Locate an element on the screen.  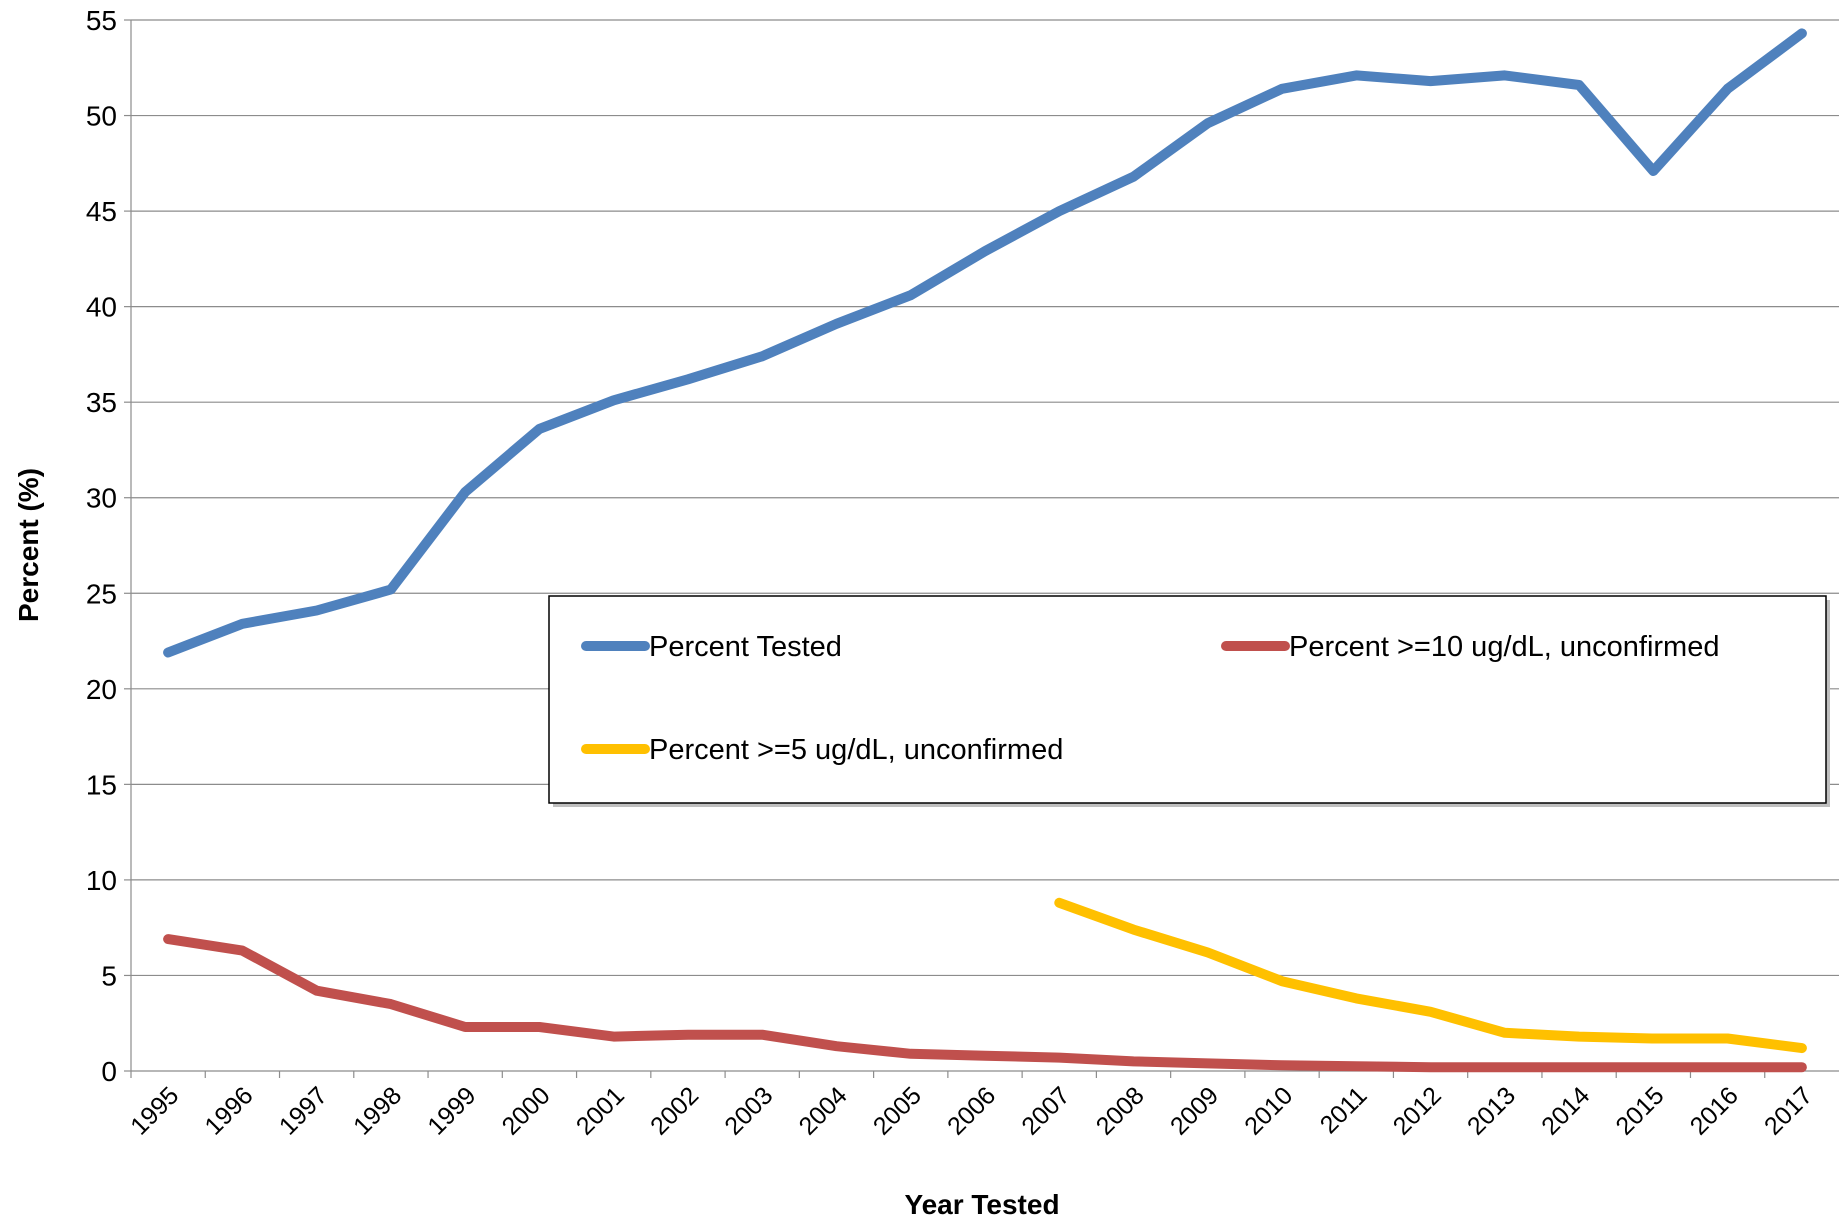
x-tick-label: 2014 is located at coordinates (1565, 1110).